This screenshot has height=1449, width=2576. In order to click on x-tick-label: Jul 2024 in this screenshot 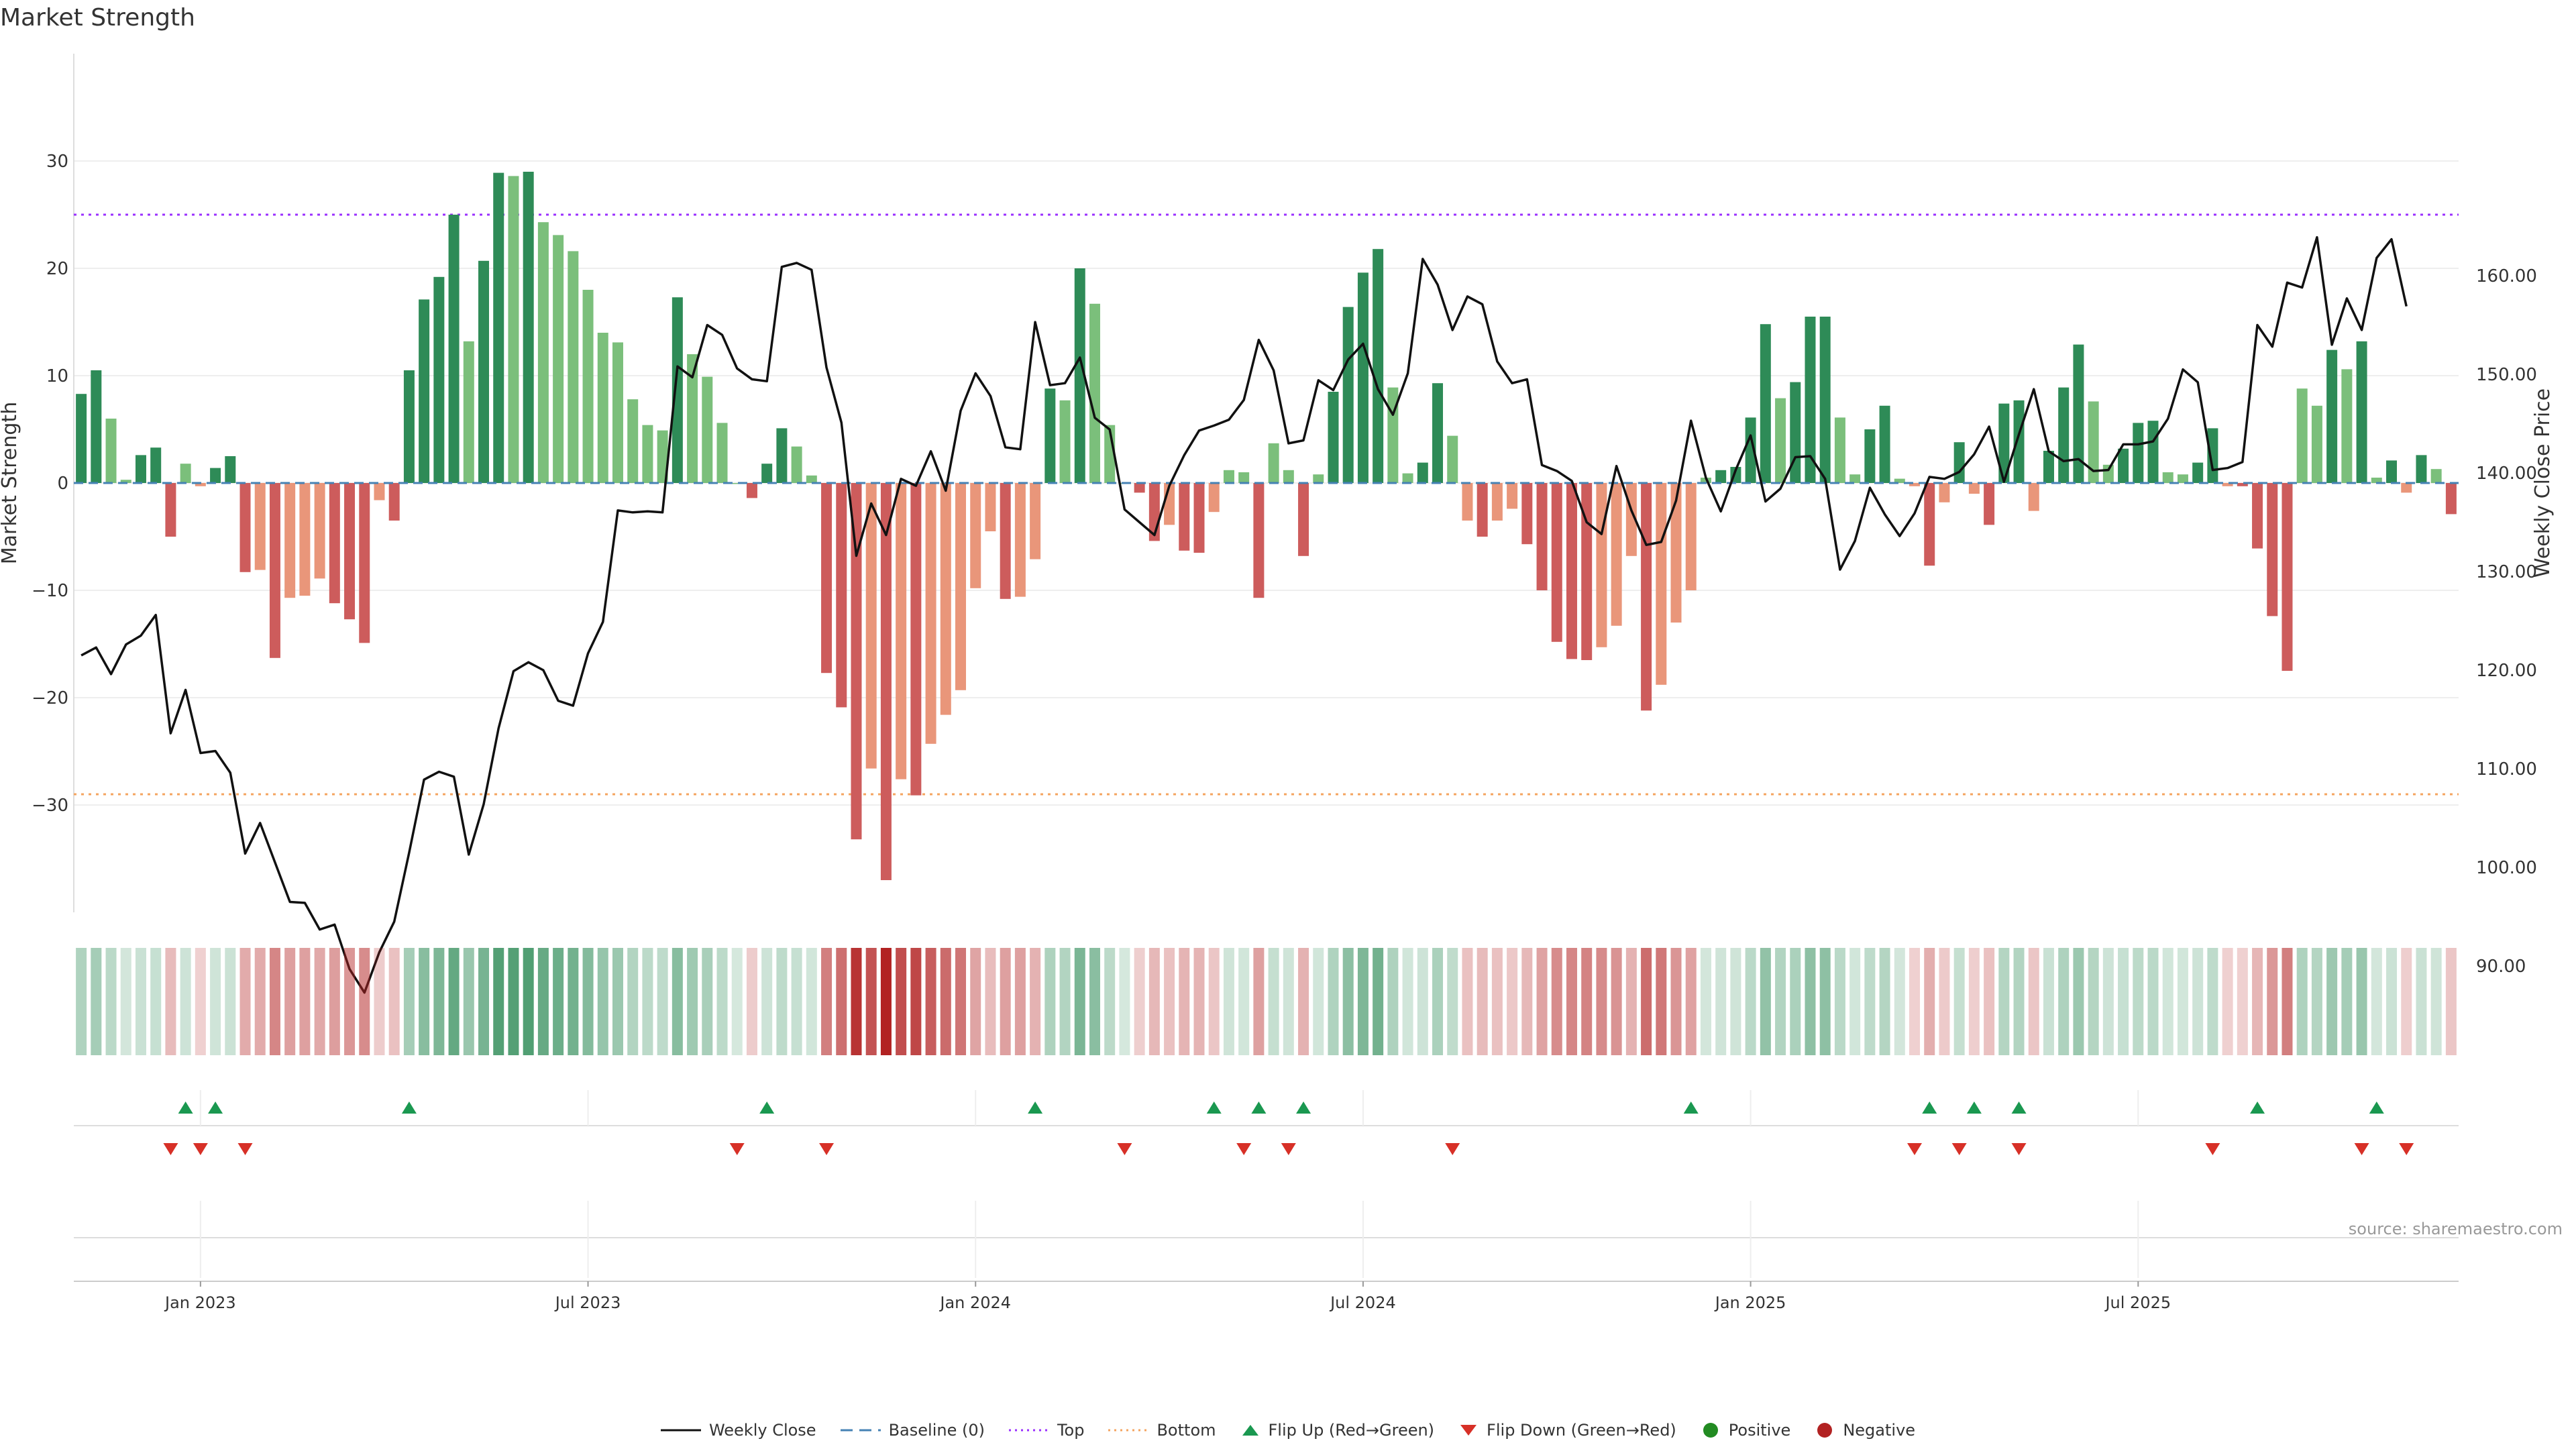, I will do `click(1362, 1302)`.